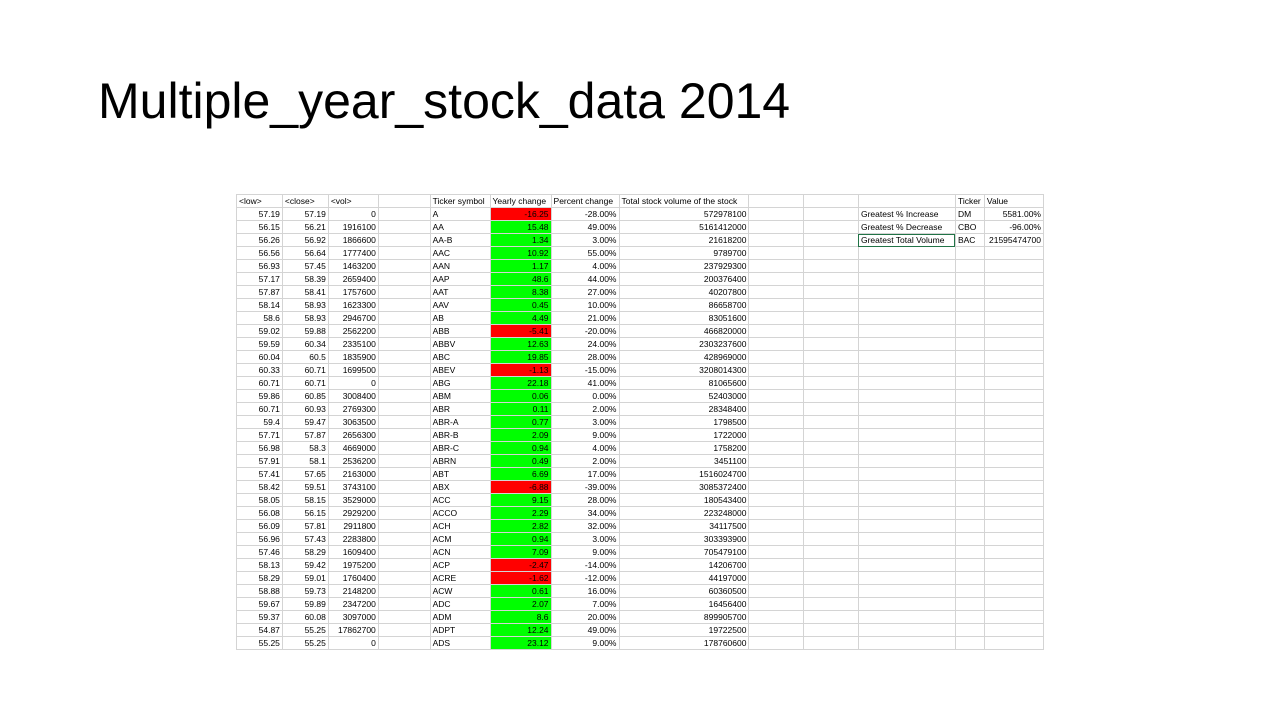 The image size is (1280, 720). Describe the element at coordinates (684, 578) in the screenshot. I see `total-volume-cell: 44197000` at that location.